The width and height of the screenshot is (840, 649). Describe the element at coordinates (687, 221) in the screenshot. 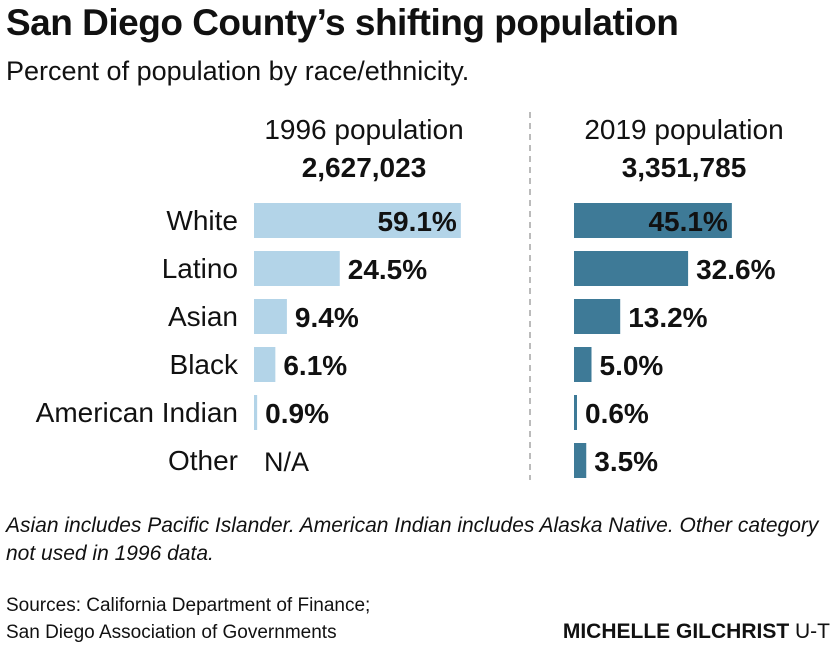

I see `data-label: 45.1%` at that location.